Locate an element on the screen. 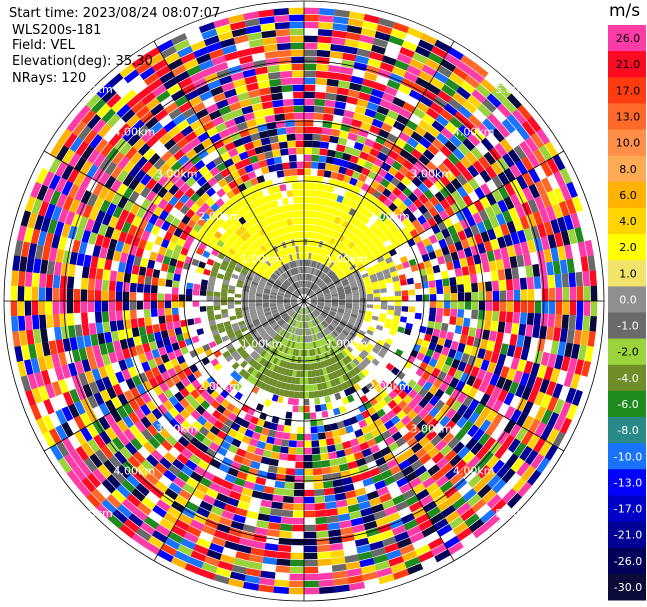 The height and width of the screenshot is (607, 647). elevation: Elevation(deg): 35.30 is located at coordinates (82, 61).